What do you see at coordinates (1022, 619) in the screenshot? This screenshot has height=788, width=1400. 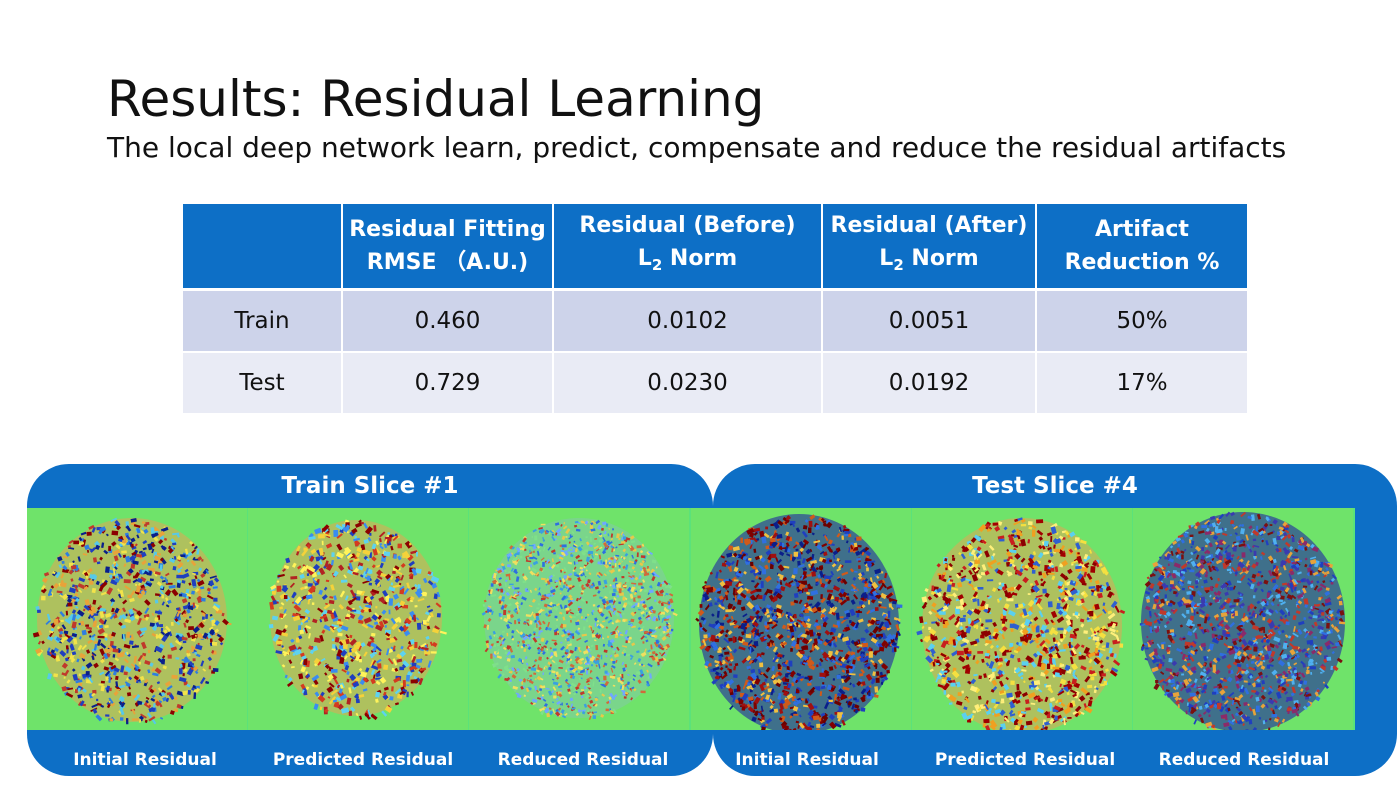 I see `test-predicted-residual-image` at bounding box center [1022, 619].